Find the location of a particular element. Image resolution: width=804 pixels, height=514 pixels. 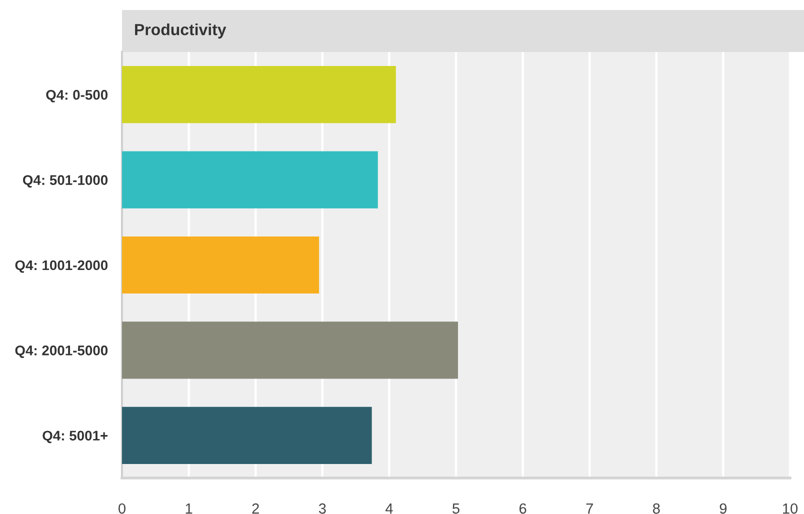

x-tick-label: 0 is located at coordinates (122, 508).